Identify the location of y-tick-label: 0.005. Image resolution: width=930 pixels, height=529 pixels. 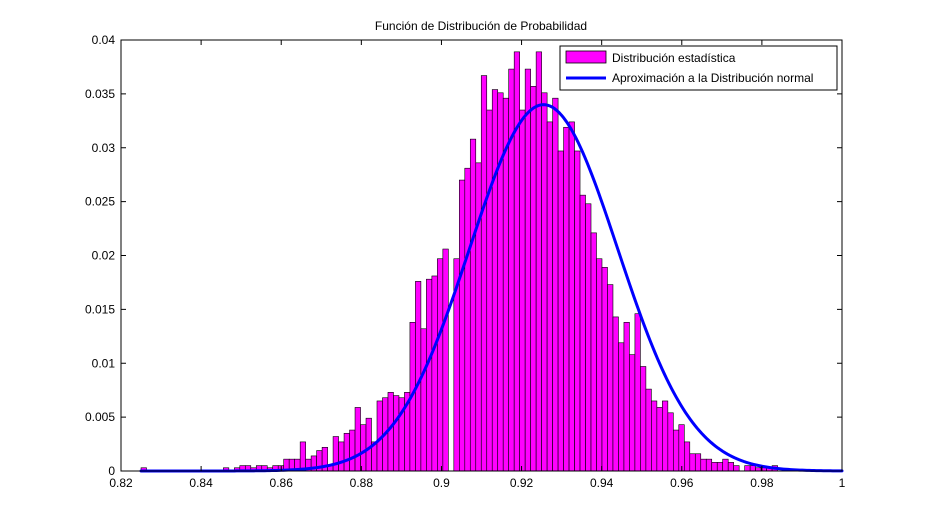
(100, 417).